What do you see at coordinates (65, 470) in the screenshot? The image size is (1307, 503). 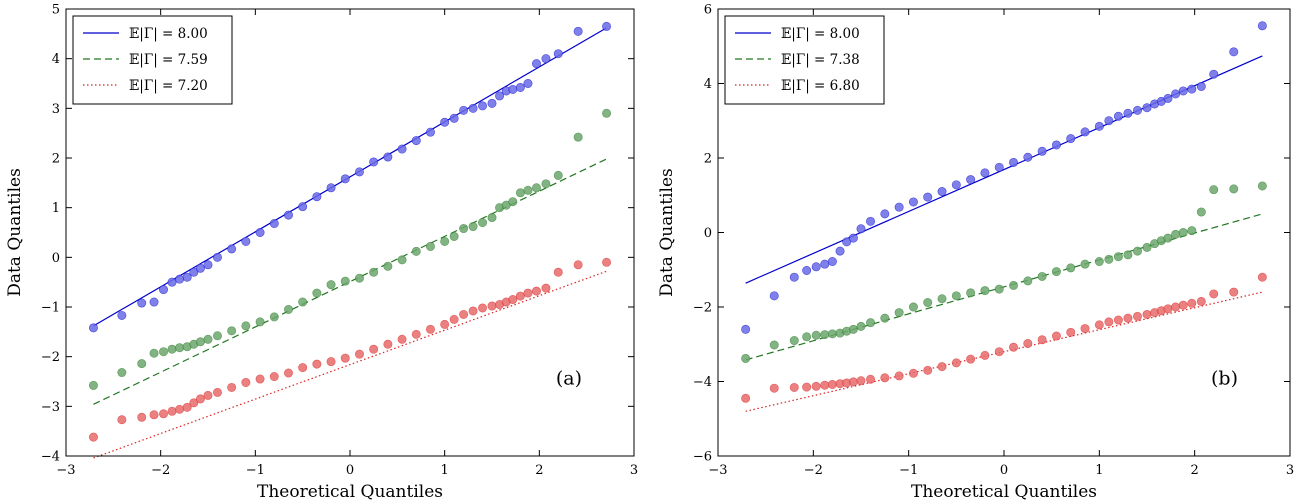 I see `x-tick-label: −3` at bounding box center [65, 470].